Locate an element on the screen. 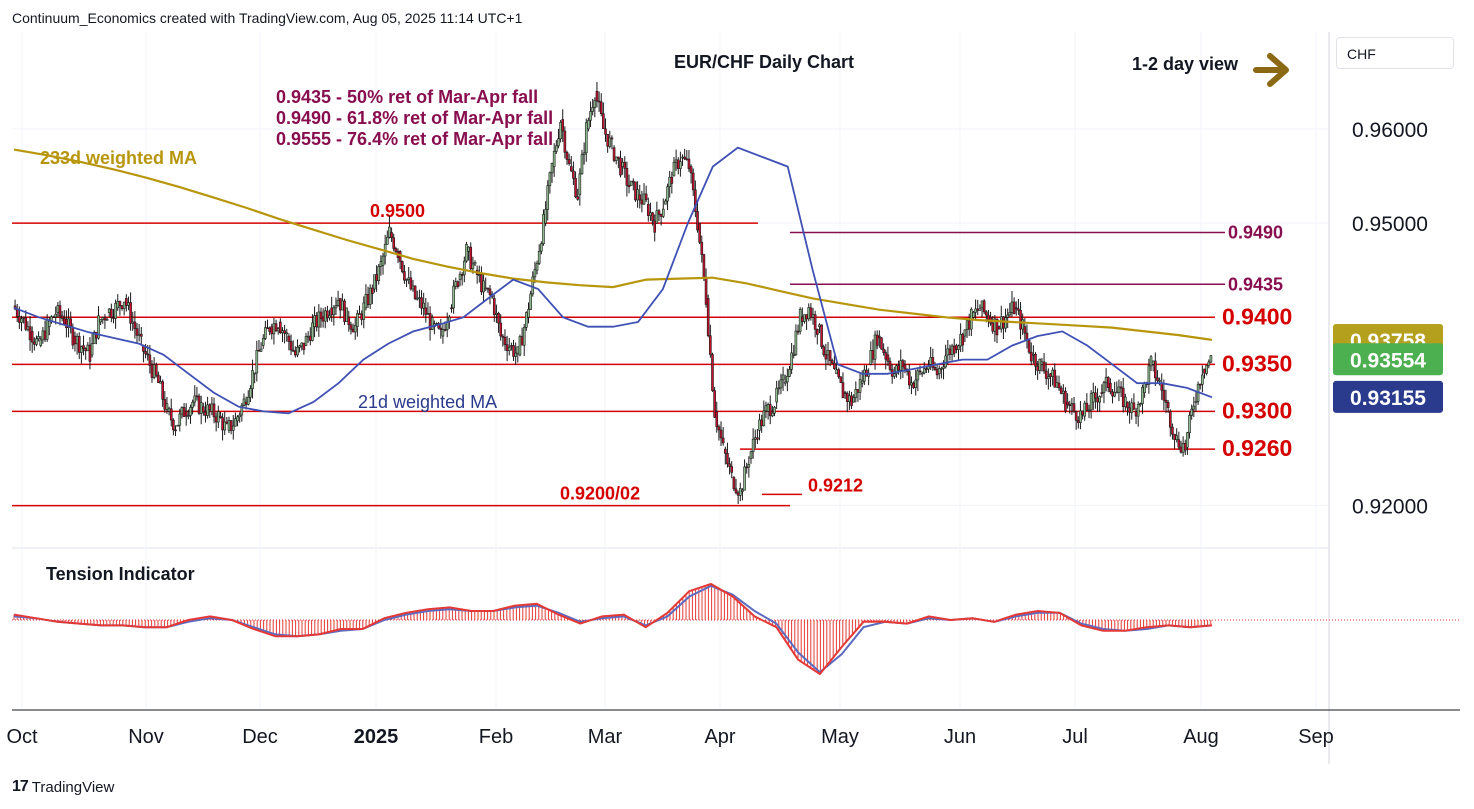 This screenshot has width=1474, height=809. currency-selector: CHF is located at coordinates (1395, 53).